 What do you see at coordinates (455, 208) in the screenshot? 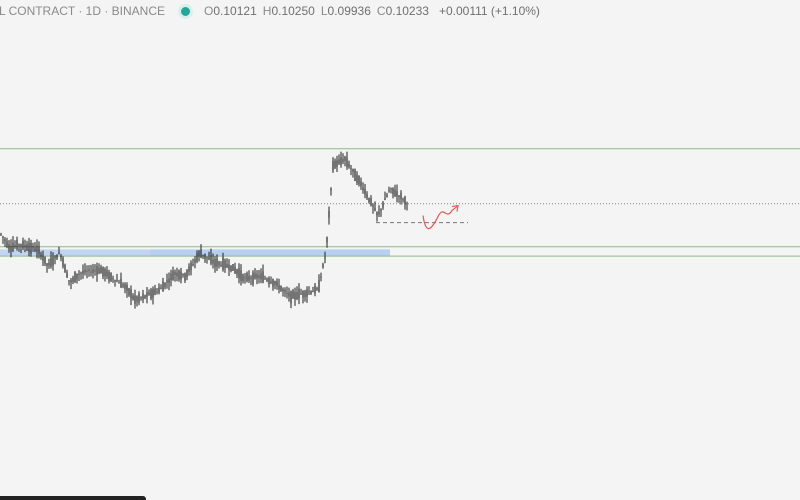
I see `projection-arrowhead` at bounding box center [455, 208].